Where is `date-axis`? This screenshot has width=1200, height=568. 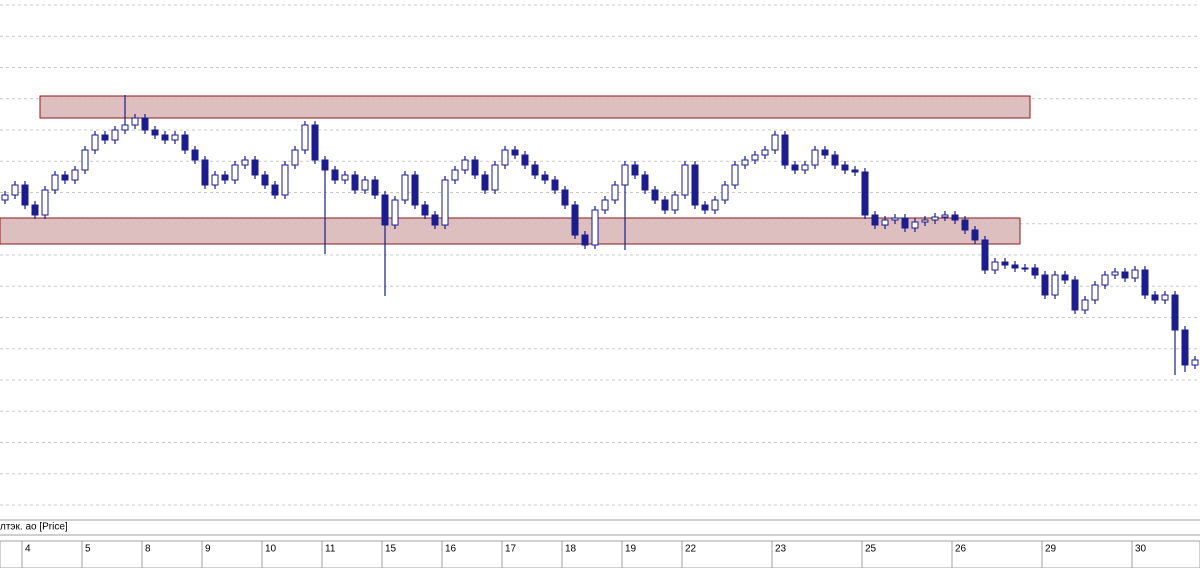 date-axis is located at coordinates (600, 554).